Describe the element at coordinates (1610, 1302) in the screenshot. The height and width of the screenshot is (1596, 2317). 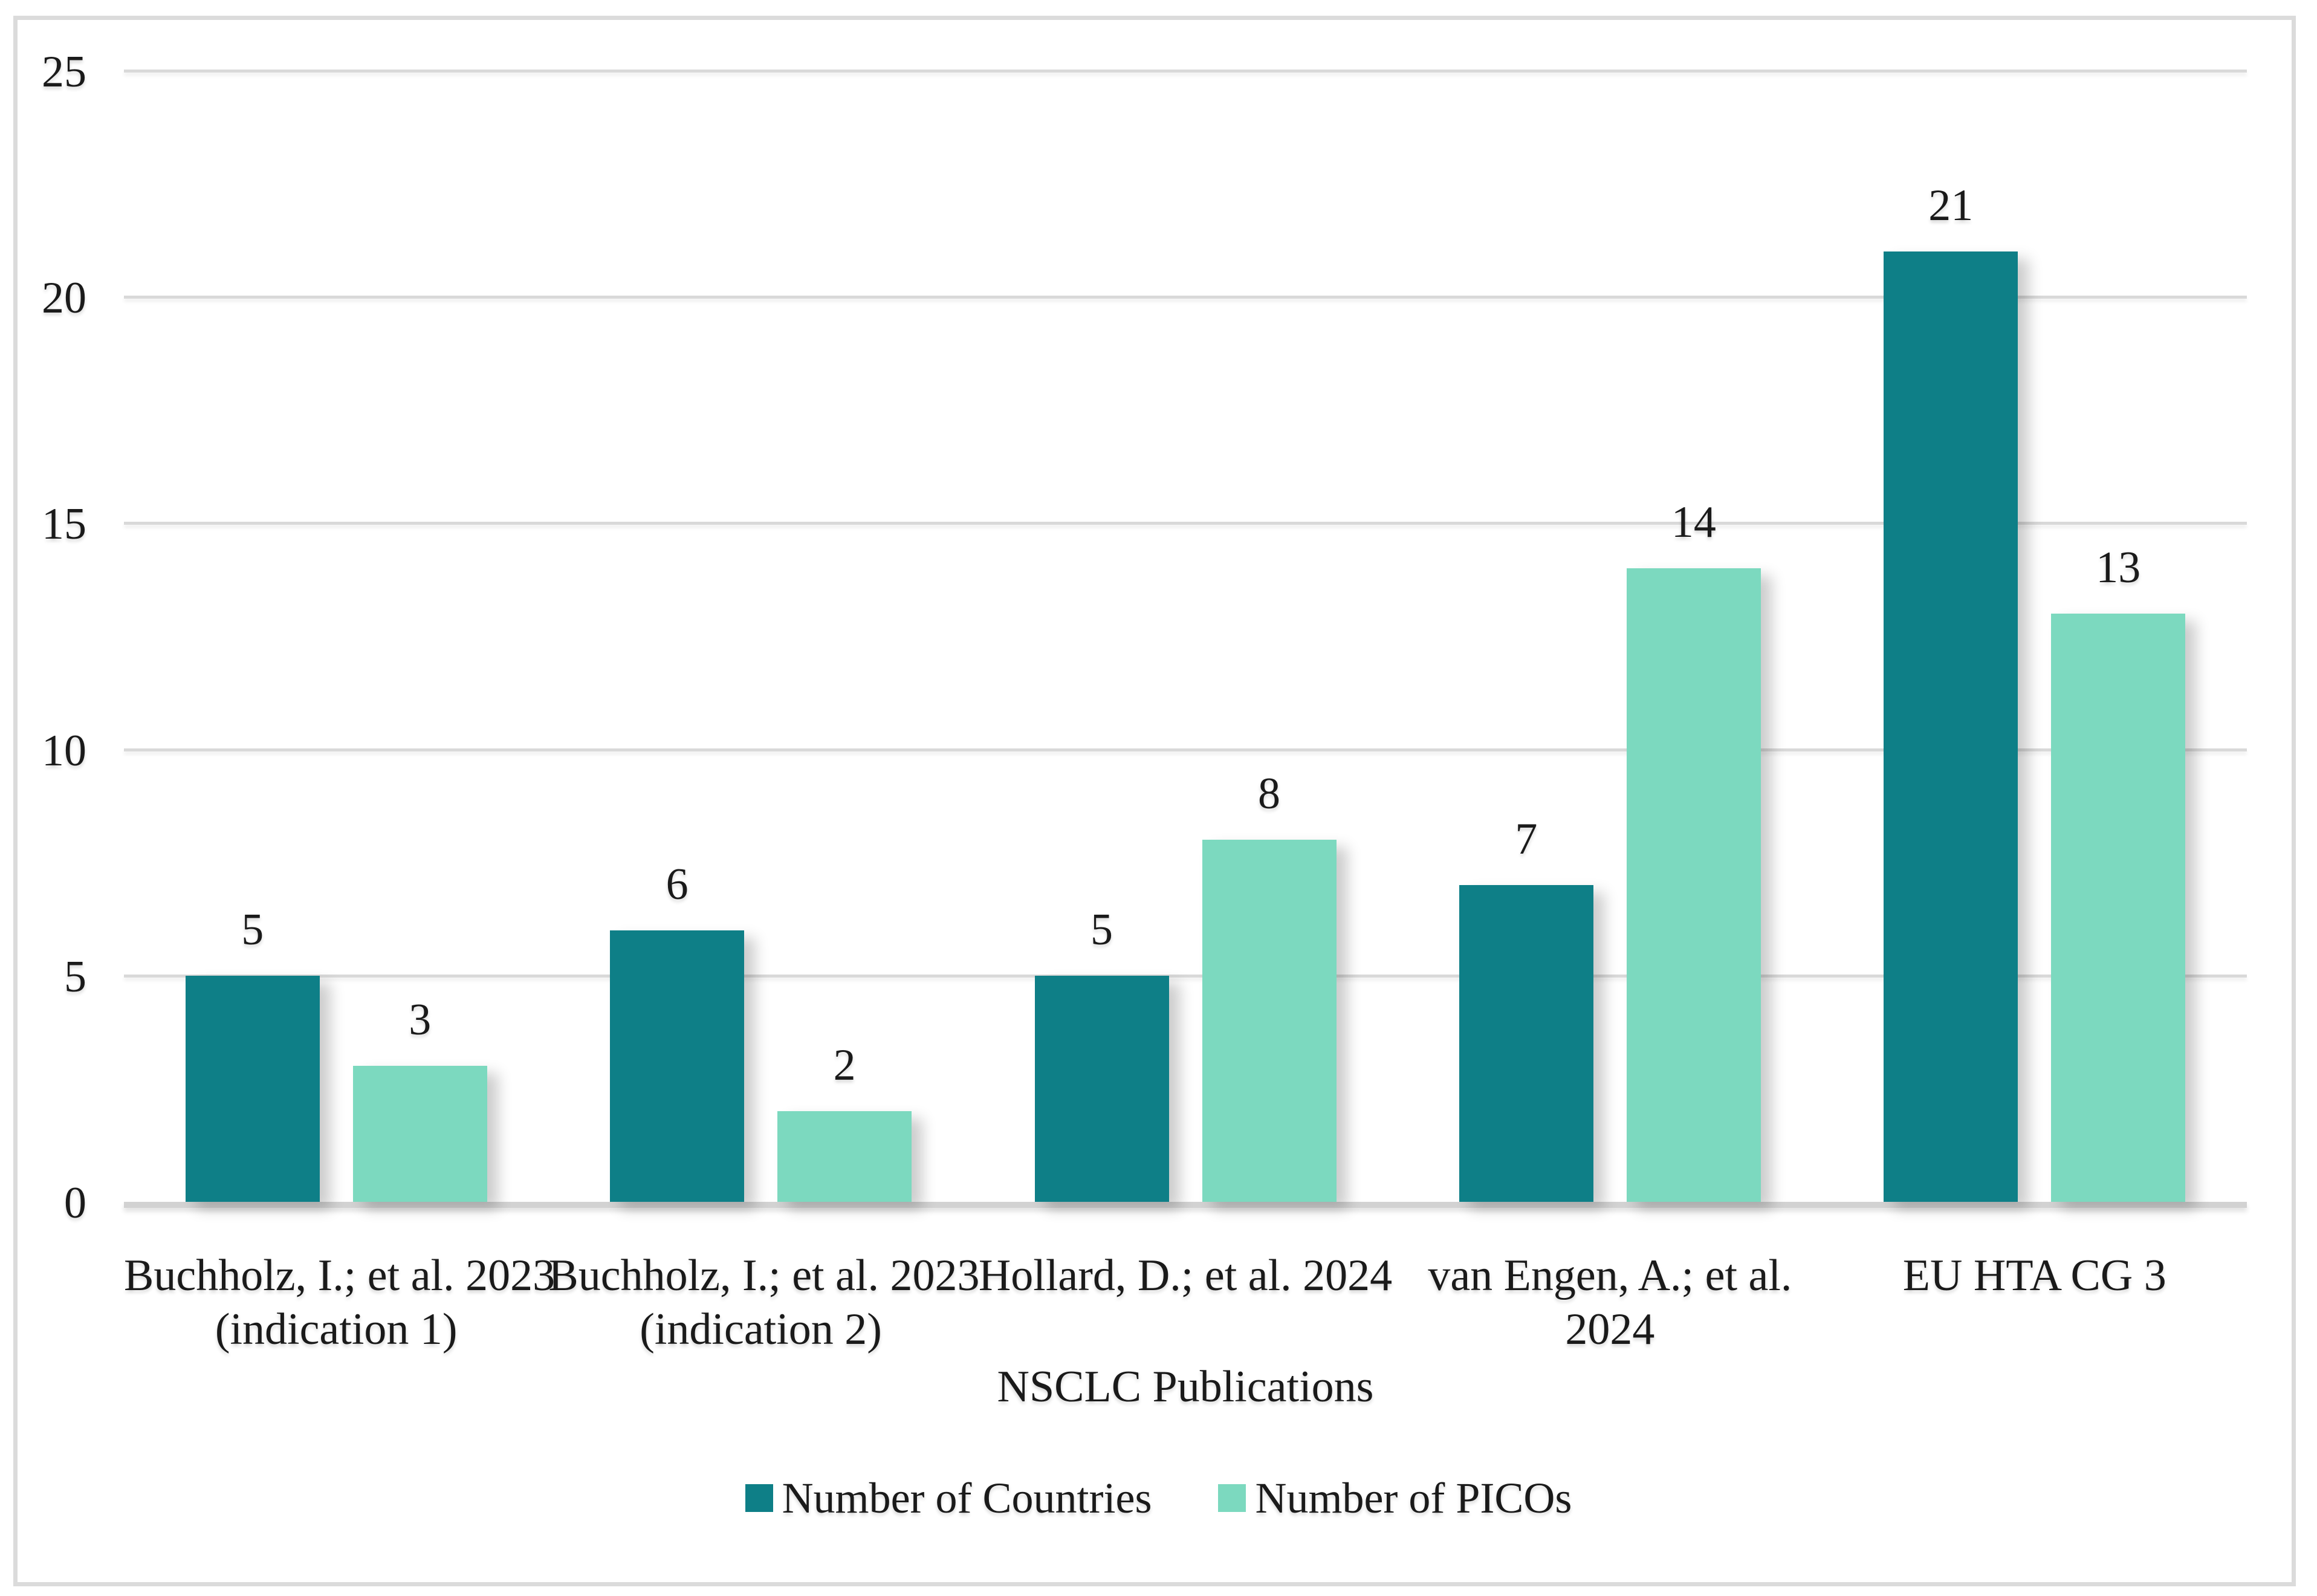
I see `category-label: van Engen, A.; et al. 2024` at that location.